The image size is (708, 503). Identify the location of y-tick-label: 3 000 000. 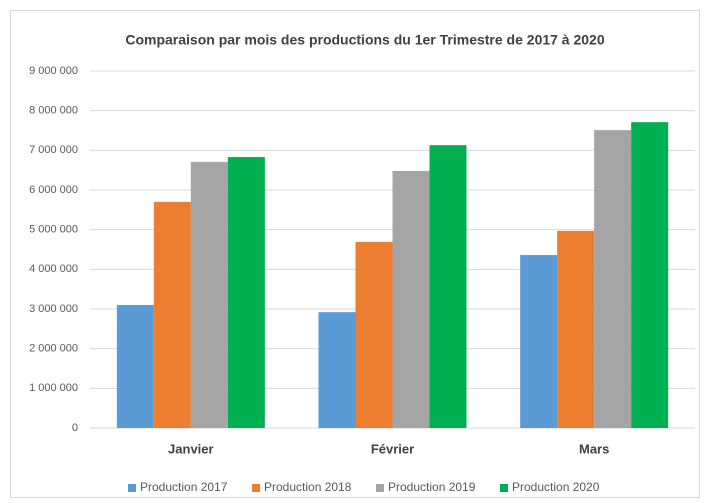
(53, 309).